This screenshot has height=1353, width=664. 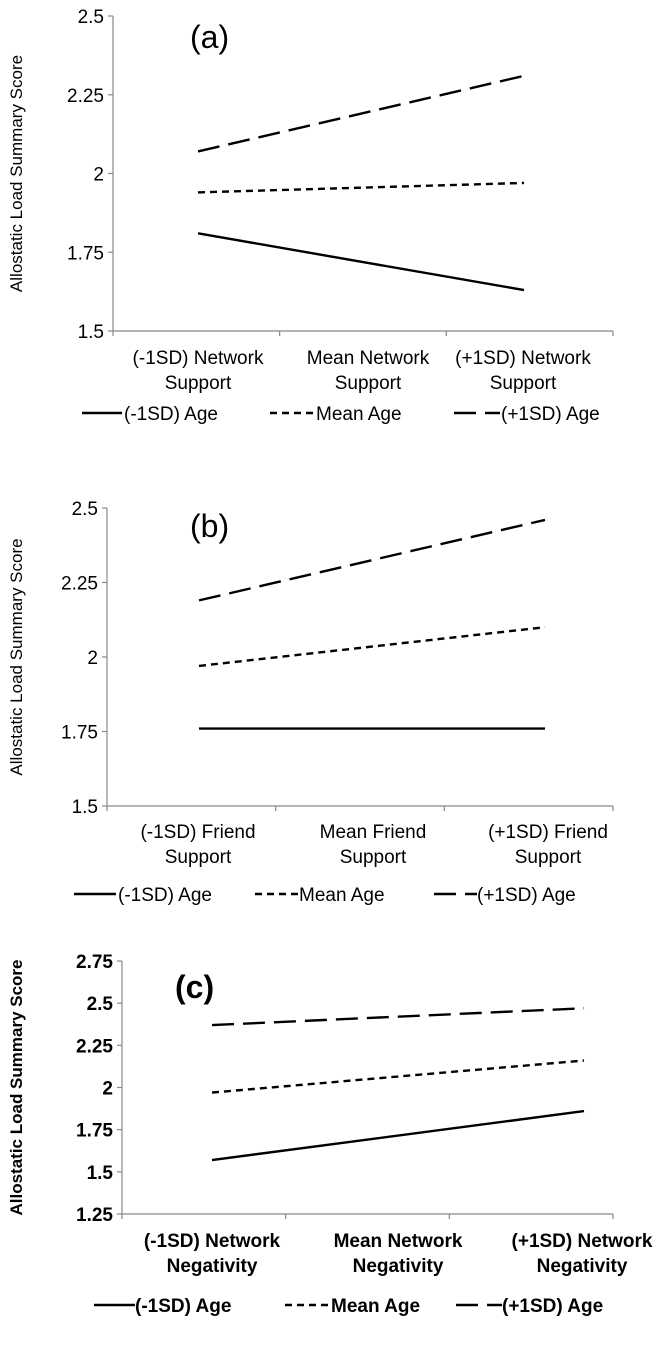 I want to click on x-tick-label-line: (-1SD) Friend, so click(x=197, y=832).